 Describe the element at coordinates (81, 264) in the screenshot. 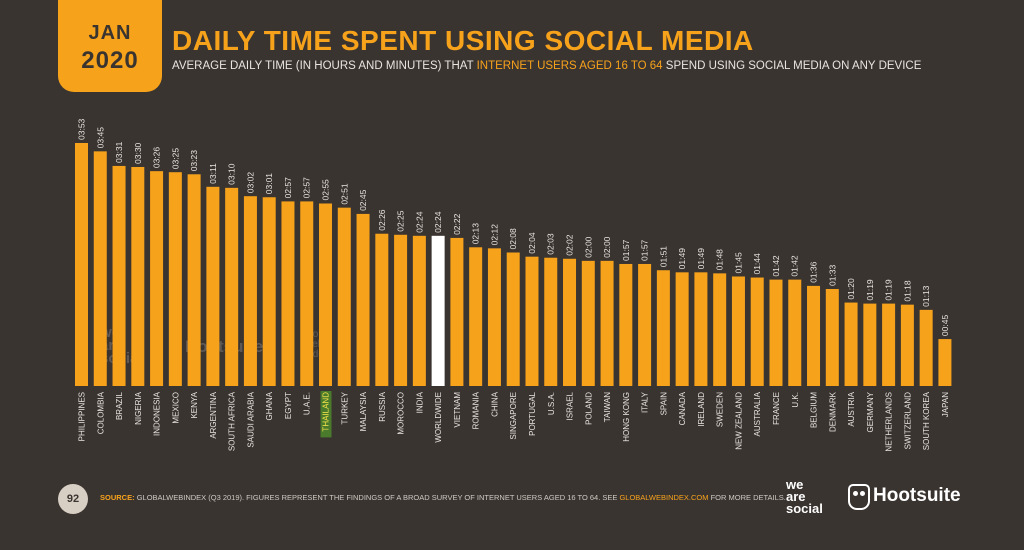

I see `bar-philippines` at that location.